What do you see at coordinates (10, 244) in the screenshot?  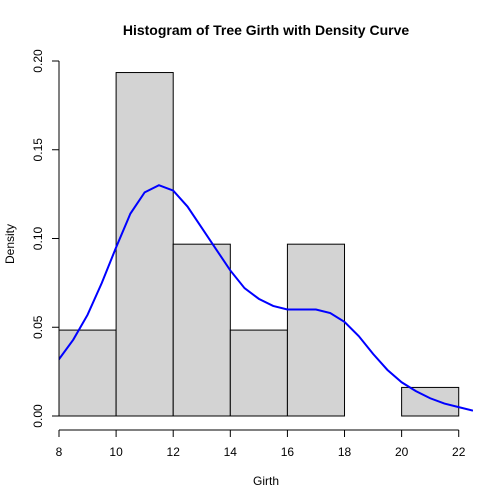 I see `y-axis-label: Density` at bounding box center [10, 244].